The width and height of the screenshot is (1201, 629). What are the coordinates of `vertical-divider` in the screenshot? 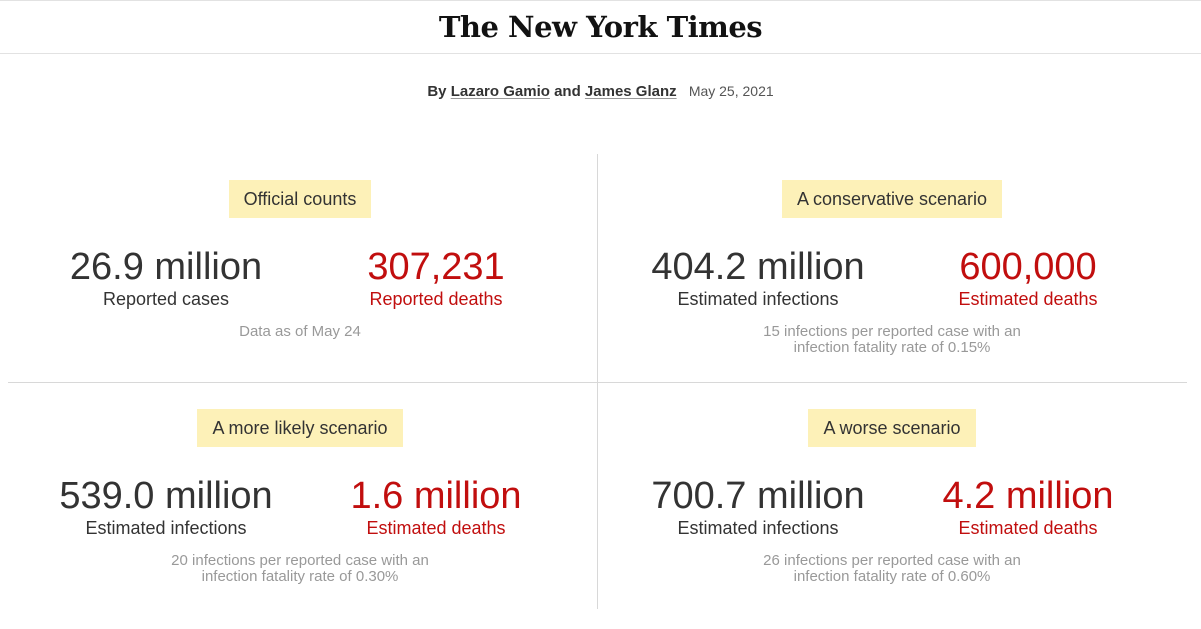 It's located at (597, 381).